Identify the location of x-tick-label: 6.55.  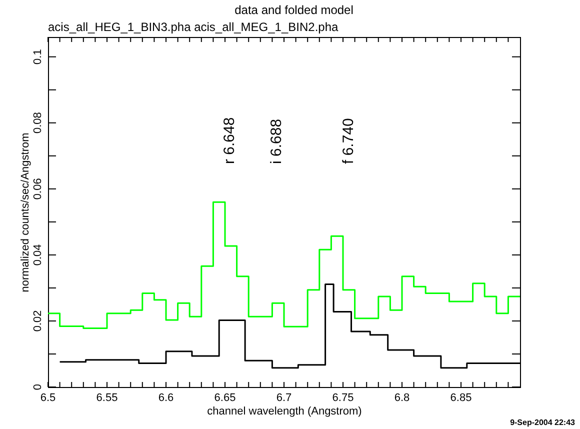
(107, 398).